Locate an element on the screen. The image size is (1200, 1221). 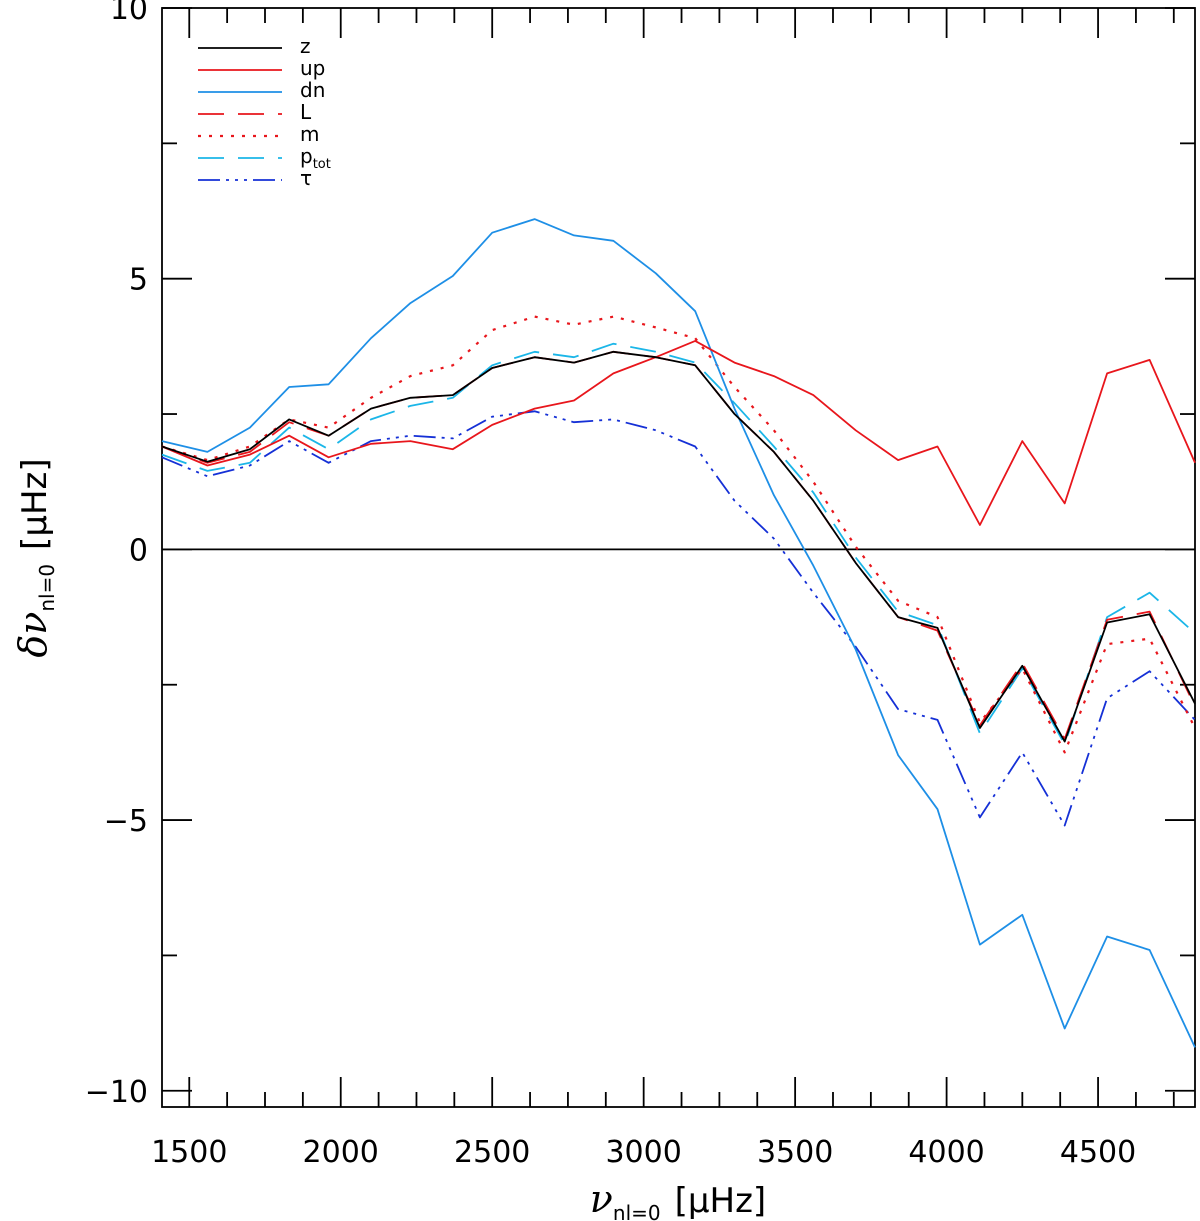
x-tick-label: 4500 is located at coordinates (1098, 1152).